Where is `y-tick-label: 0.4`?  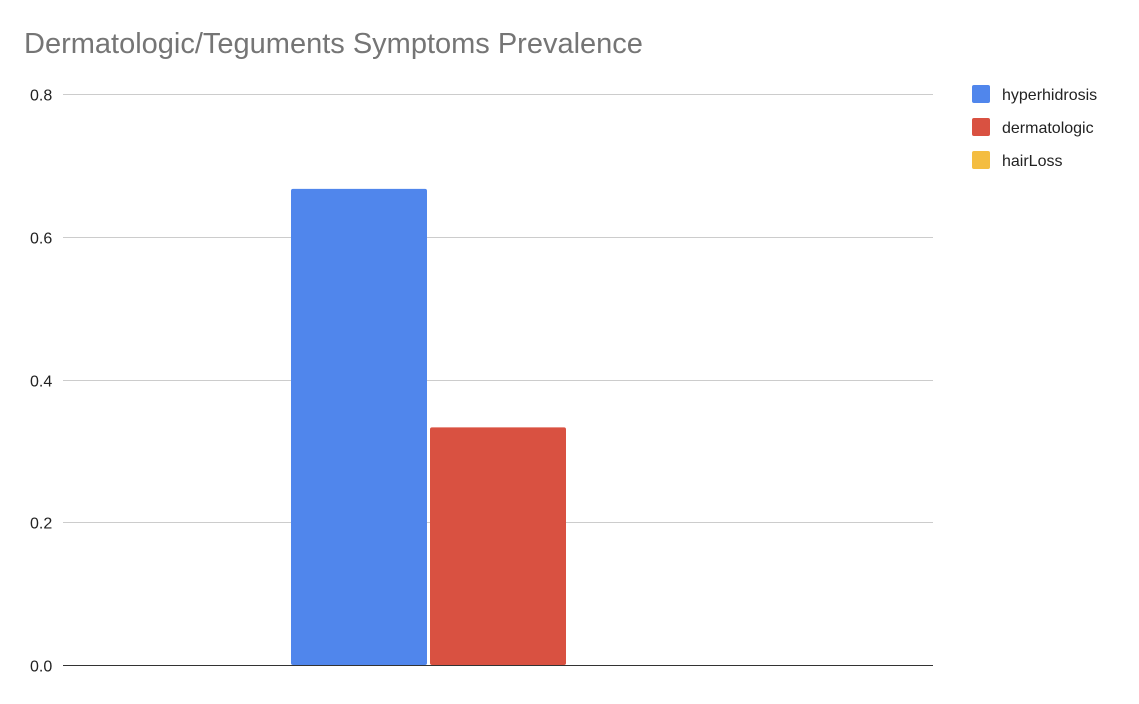 y-tick-label: 0.4 is located at coordinates (41, 382).